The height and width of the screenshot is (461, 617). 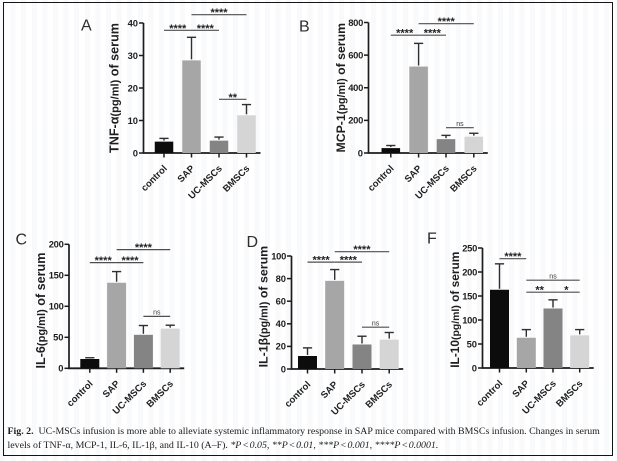 What do you see at coordinates (281, 278) in the screenshot?
I see `svg-text: 80` at bounding box center [281, 278].